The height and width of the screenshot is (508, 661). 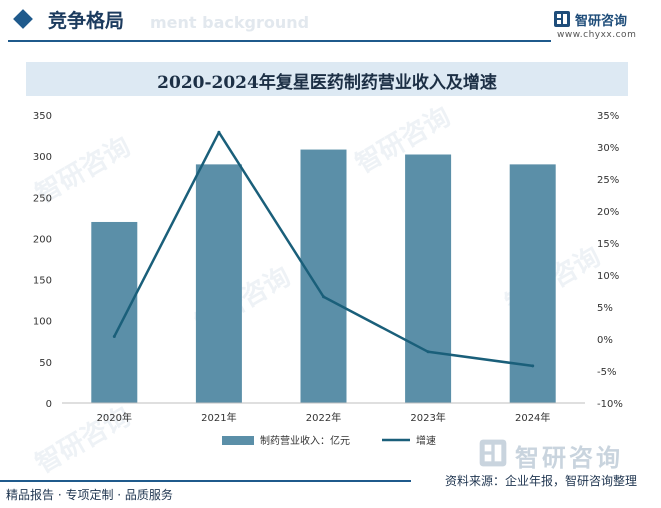 I want to click on y-right-tick-label: 20%, so click(x=608, y=212).